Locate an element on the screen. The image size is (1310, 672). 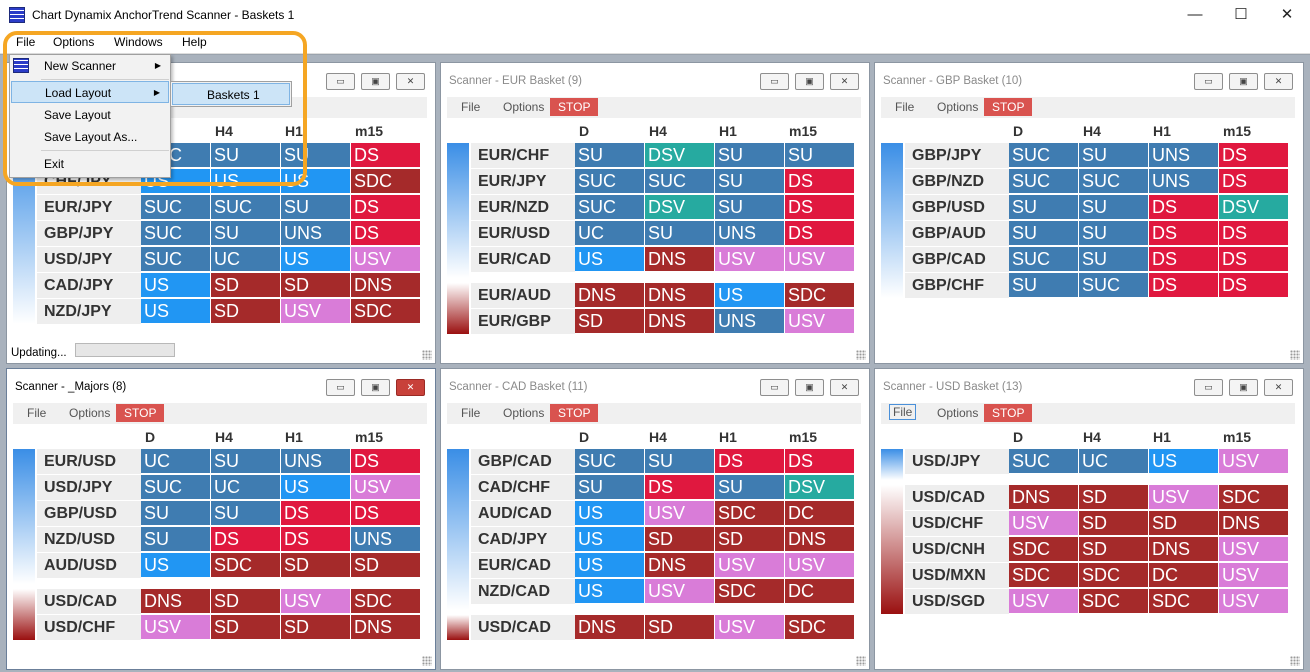
menu-new-scanner: New Scanner ▶ is located at coordinates (90, 66).